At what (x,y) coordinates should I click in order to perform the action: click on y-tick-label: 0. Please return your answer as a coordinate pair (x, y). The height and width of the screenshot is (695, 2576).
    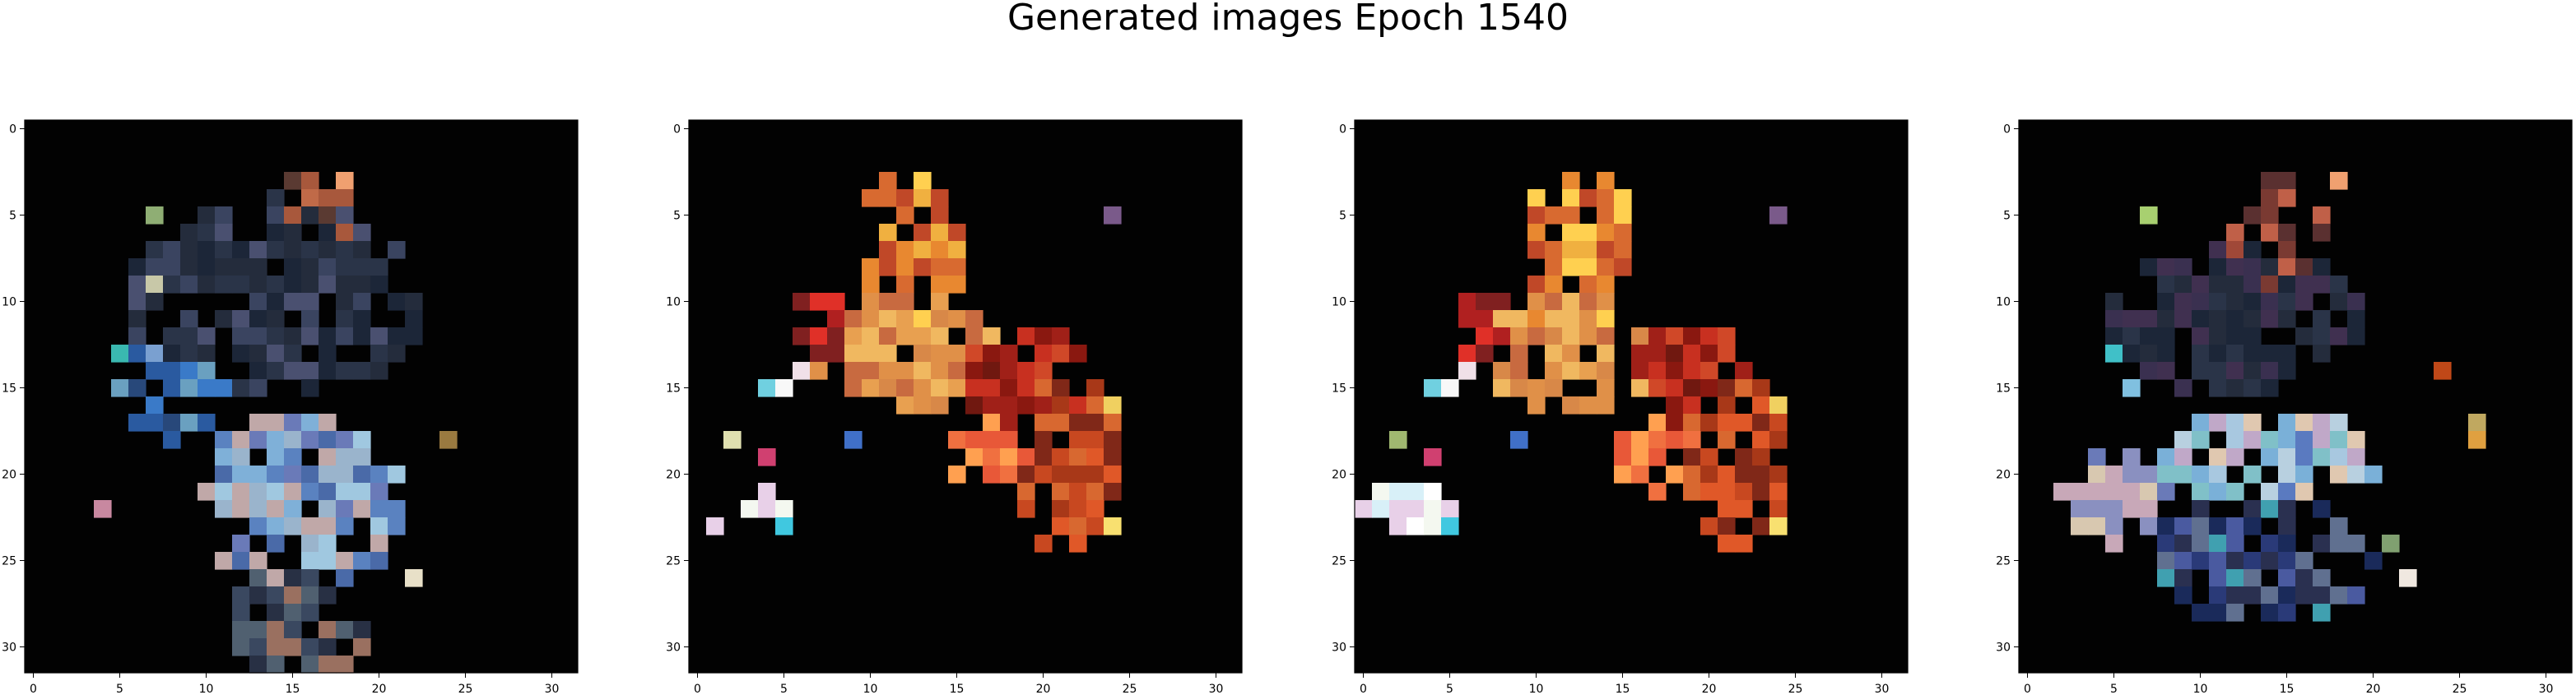
    Looking at the image, I should click on (1342, 130).